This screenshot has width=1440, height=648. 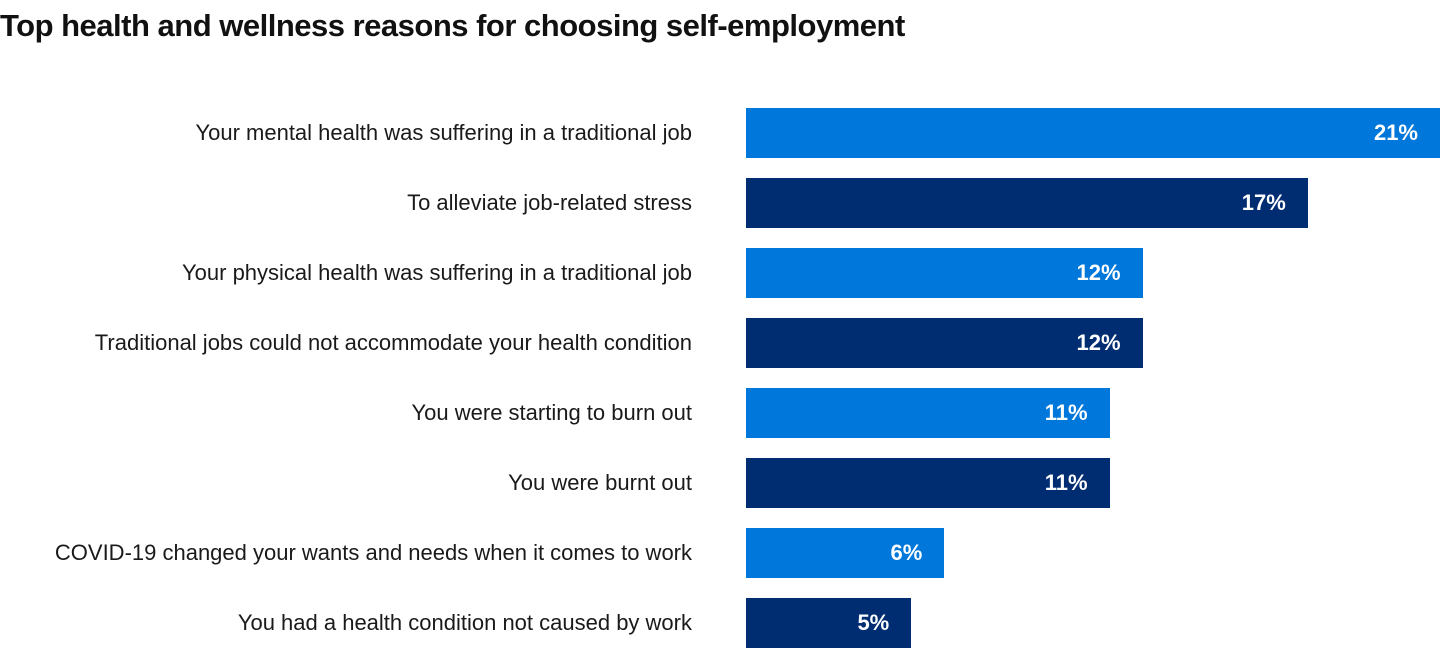 What do you see at coordinates (720, 483) in the screenshot?
I see `bar-row: You were burnt out 11%` at bounding box center [720, 483].